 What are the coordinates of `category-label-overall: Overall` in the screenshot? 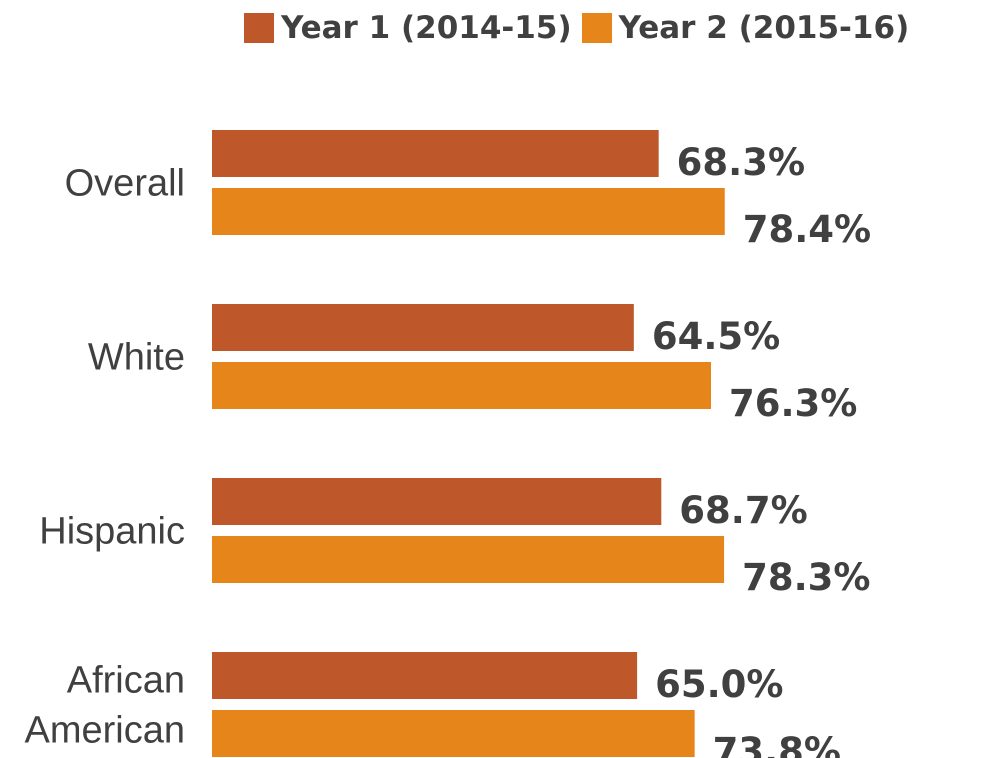 It's located at (125, 184).